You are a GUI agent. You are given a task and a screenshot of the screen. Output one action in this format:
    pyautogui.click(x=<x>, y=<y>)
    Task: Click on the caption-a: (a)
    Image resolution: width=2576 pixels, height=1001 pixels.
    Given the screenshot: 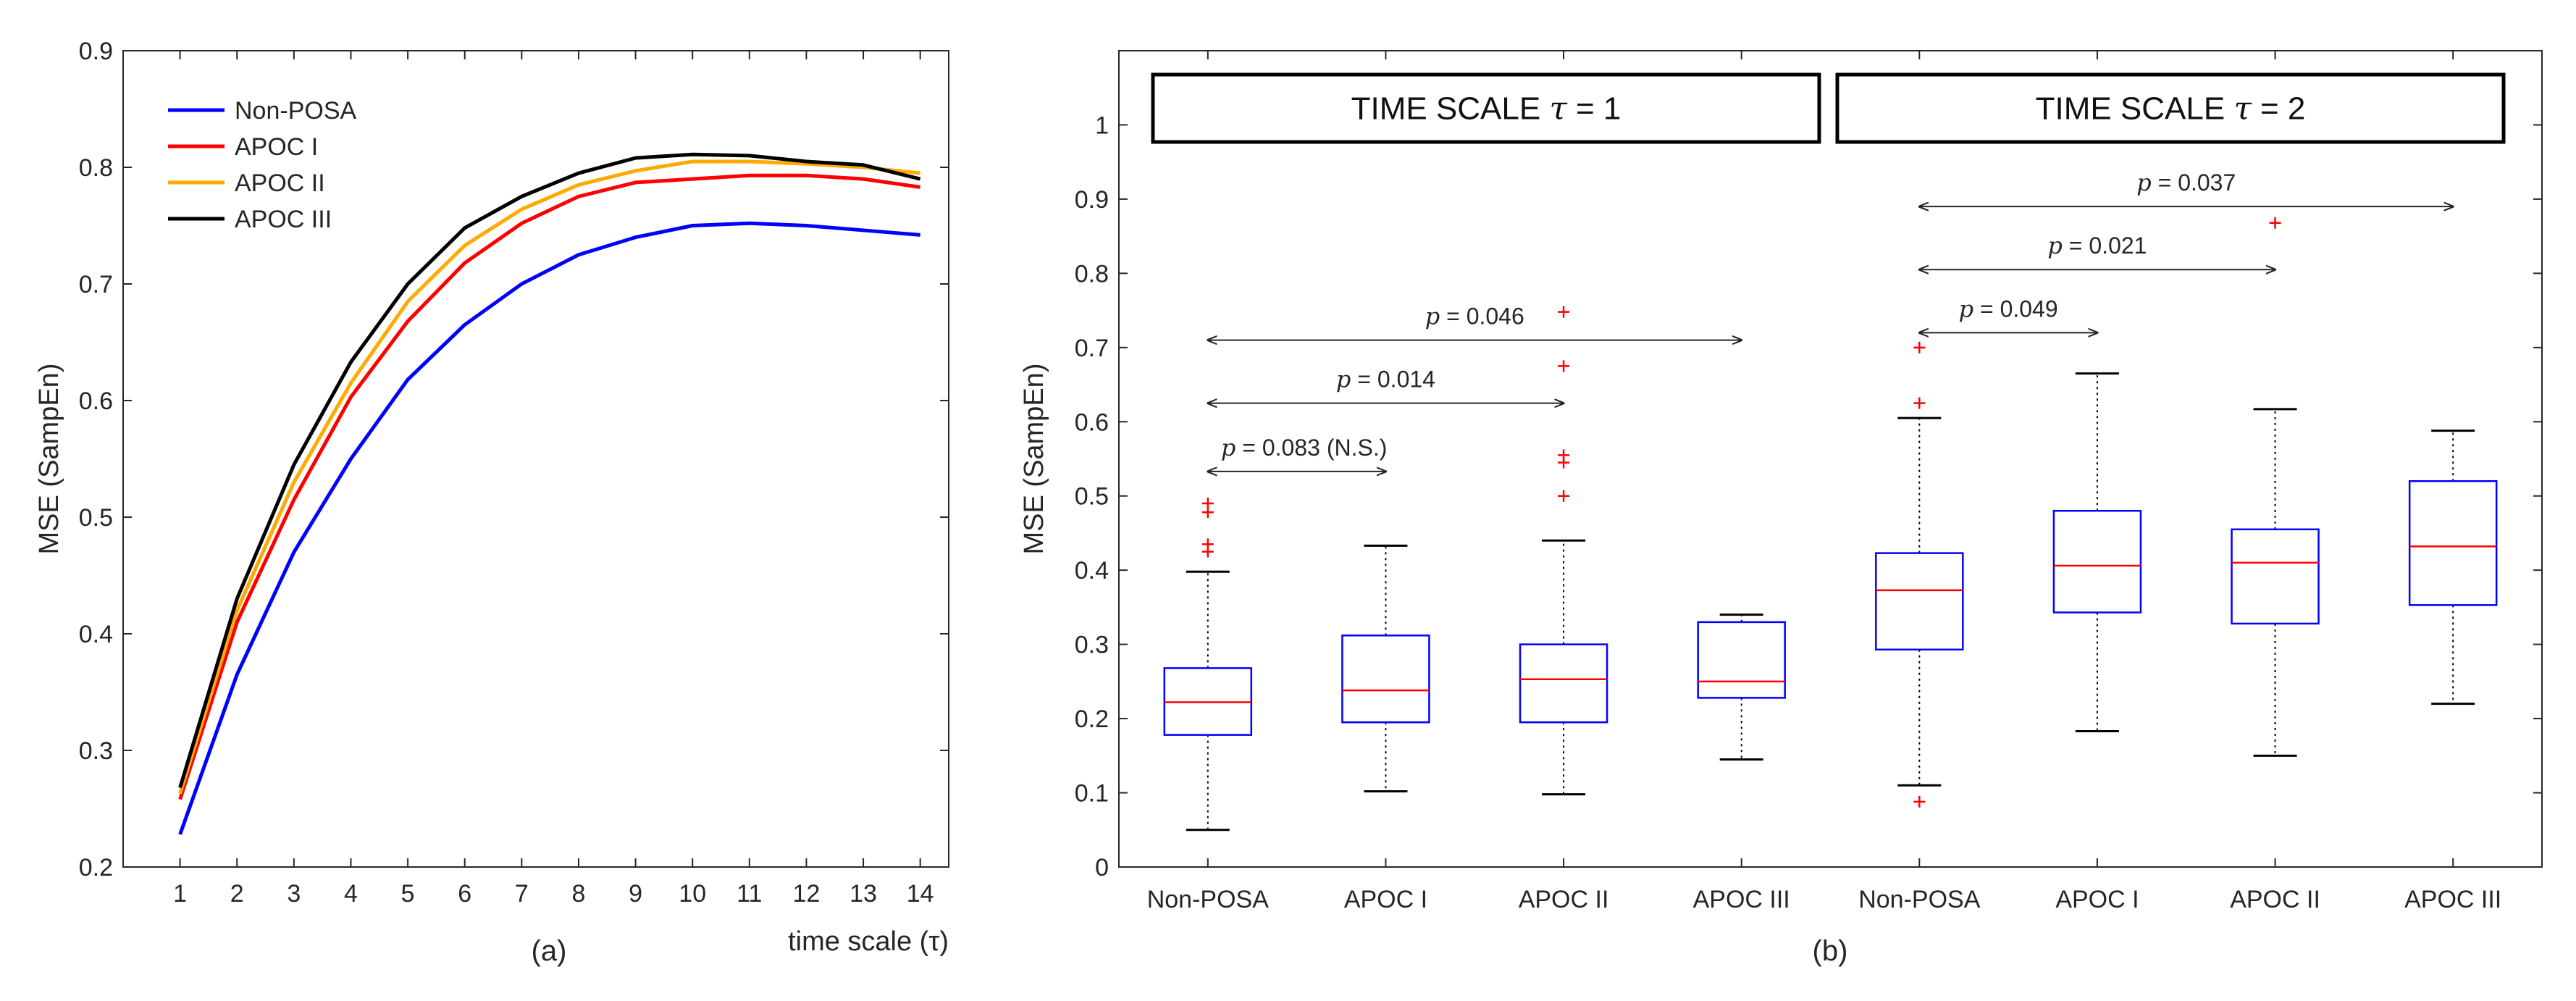 What is the action you would take?
    pyautogui.click(x=549, y=951)
    